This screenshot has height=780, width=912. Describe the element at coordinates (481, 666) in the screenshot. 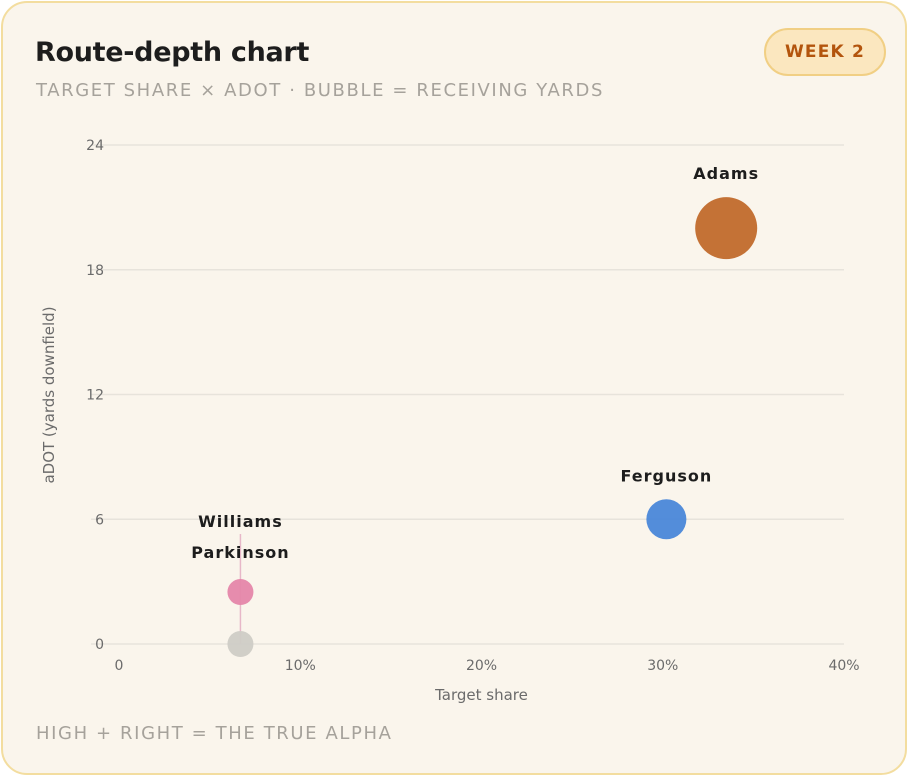

I see `x-tick-label: 20%` at that location.